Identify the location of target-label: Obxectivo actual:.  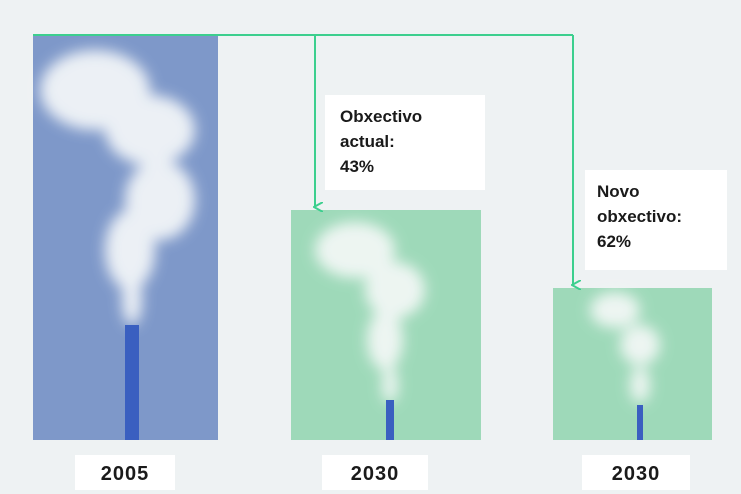
(381, 129).